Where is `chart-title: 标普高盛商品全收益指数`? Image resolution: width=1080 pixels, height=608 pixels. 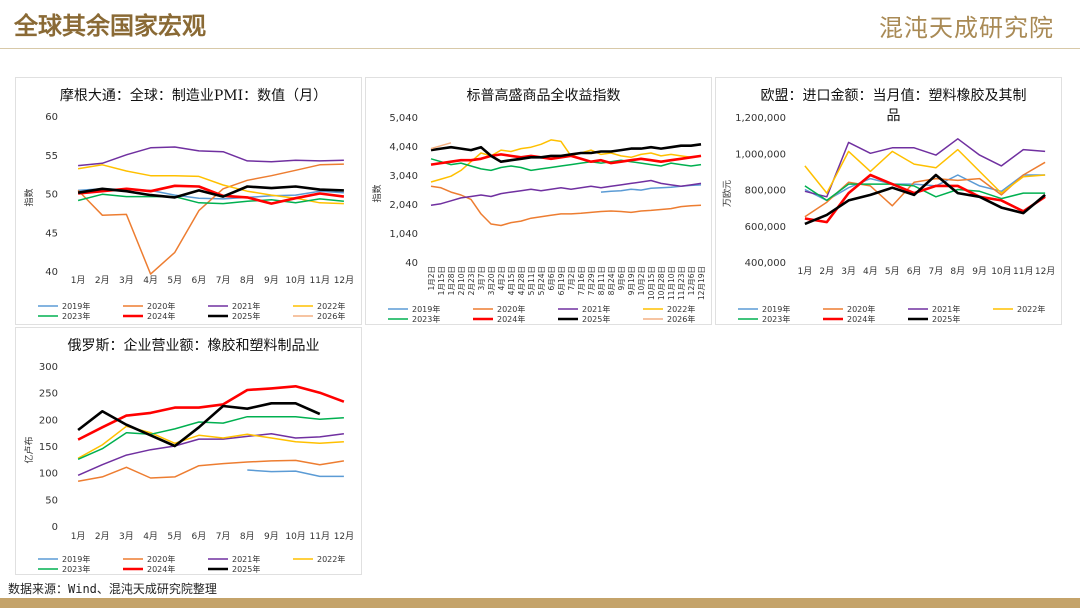
chart-title: 标普高盛商品全收益指数 is located at coordinates (543, 96).